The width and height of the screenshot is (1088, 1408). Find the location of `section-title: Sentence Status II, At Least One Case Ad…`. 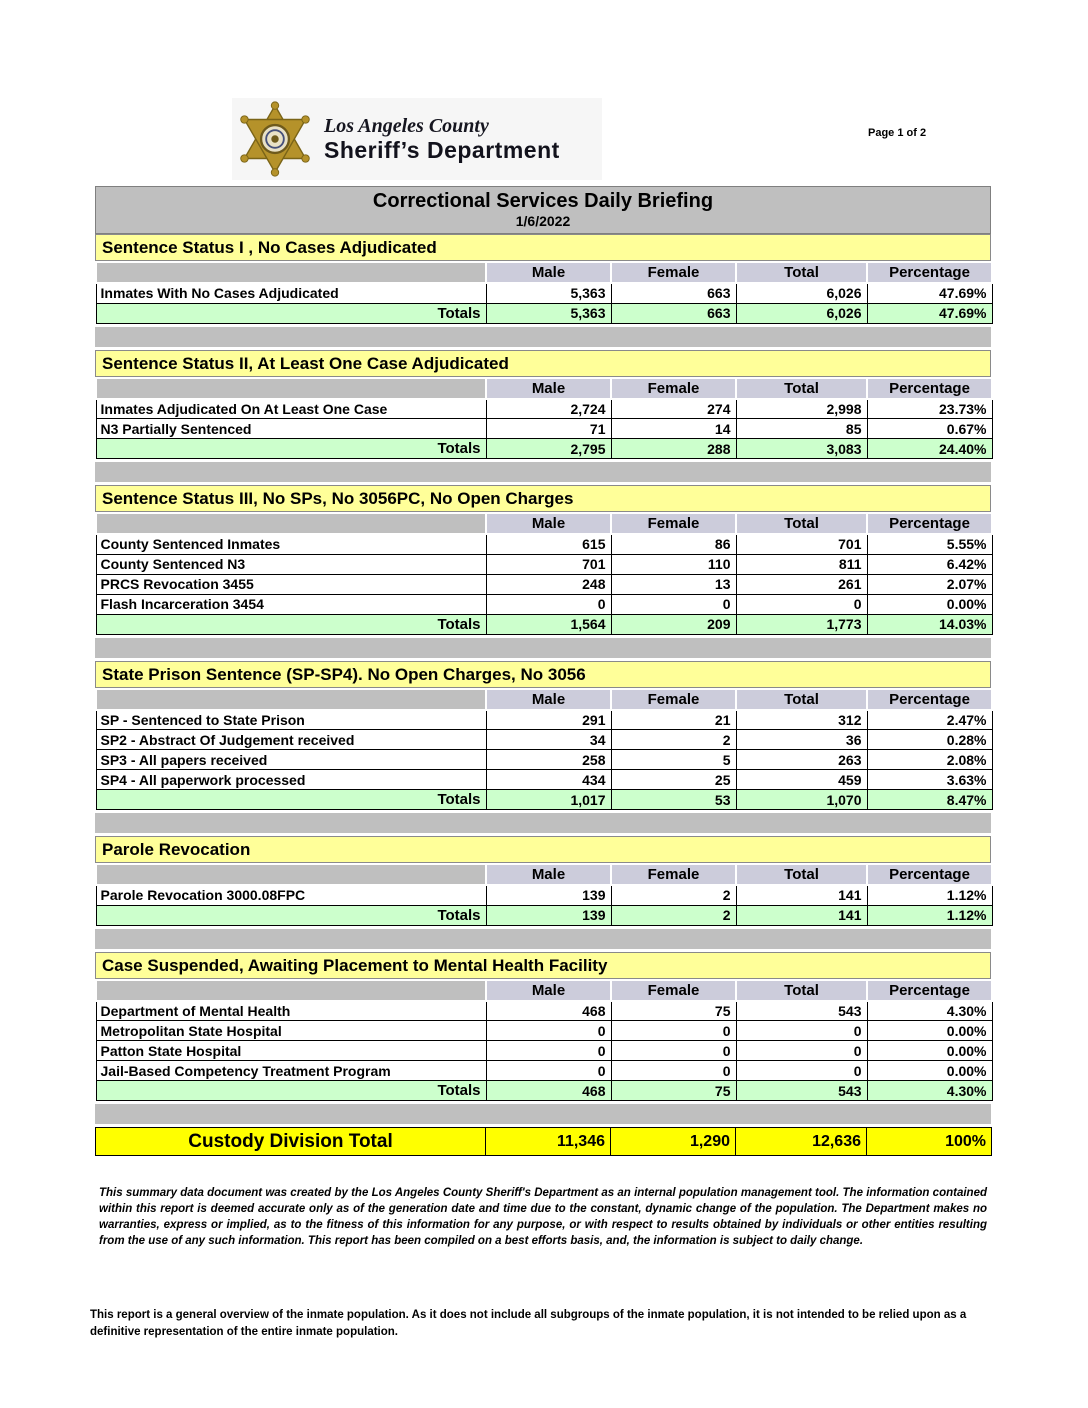

section-title: Sentence Status II, At Least One Case Ad… is located at coordinates (543, 363).